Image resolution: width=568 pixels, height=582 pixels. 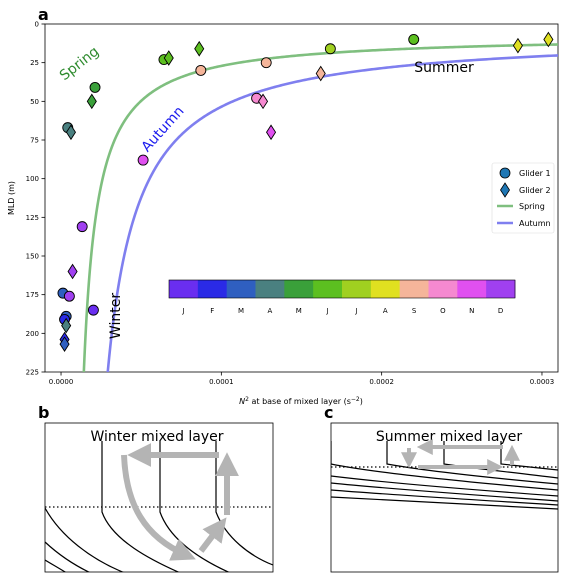 What do you see at coordinates (301, 379) in the screenshot?
I see `x-axis: 0.0000 0.0001 0.0002 0.0003` at bounding box center [301, 379].